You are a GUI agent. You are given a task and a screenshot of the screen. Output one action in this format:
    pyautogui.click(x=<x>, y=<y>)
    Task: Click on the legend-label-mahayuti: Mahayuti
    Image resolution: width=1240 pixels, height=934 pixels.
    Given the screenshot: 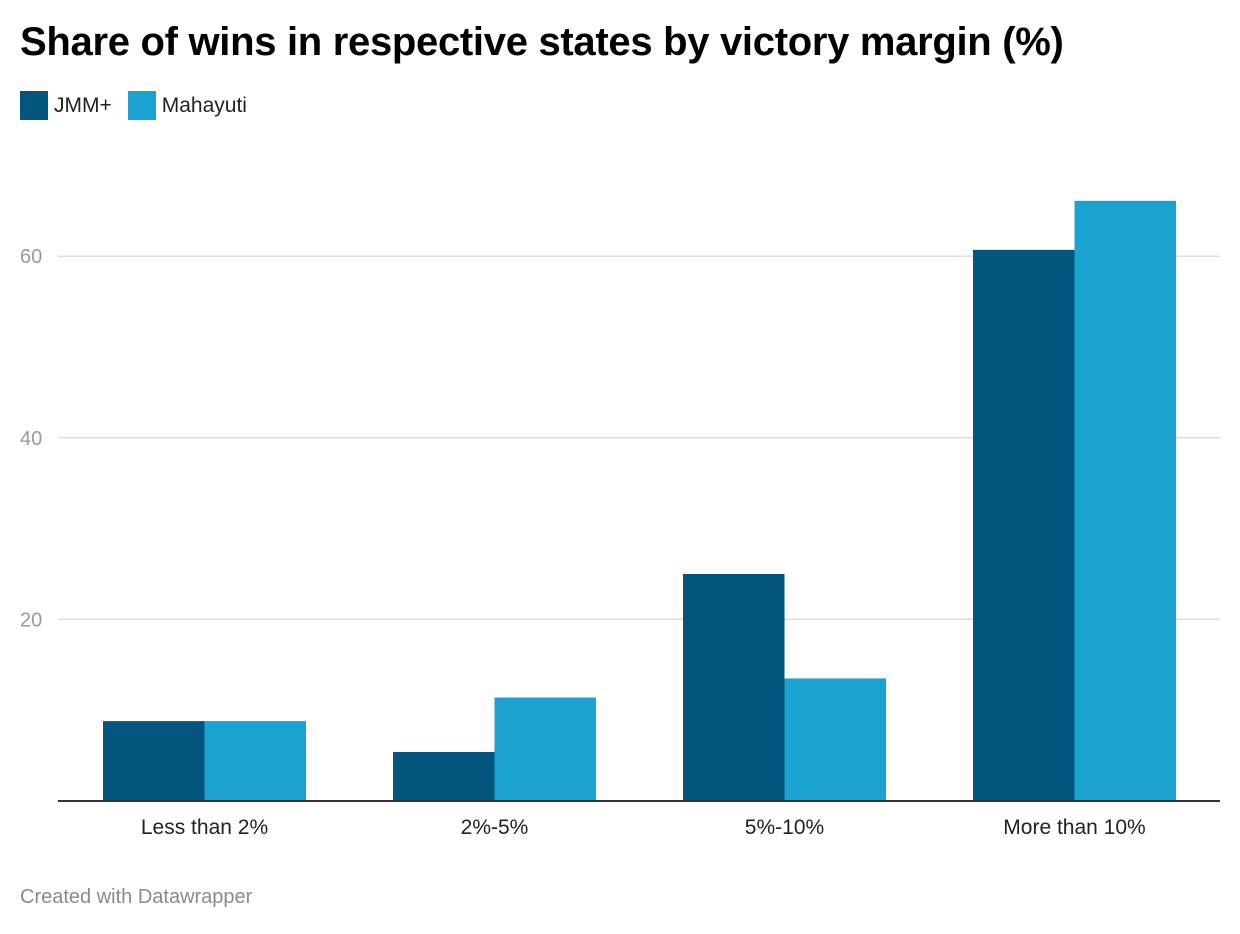 What is the action you would take?
    pyautogui.click(x=204, y=105)
    